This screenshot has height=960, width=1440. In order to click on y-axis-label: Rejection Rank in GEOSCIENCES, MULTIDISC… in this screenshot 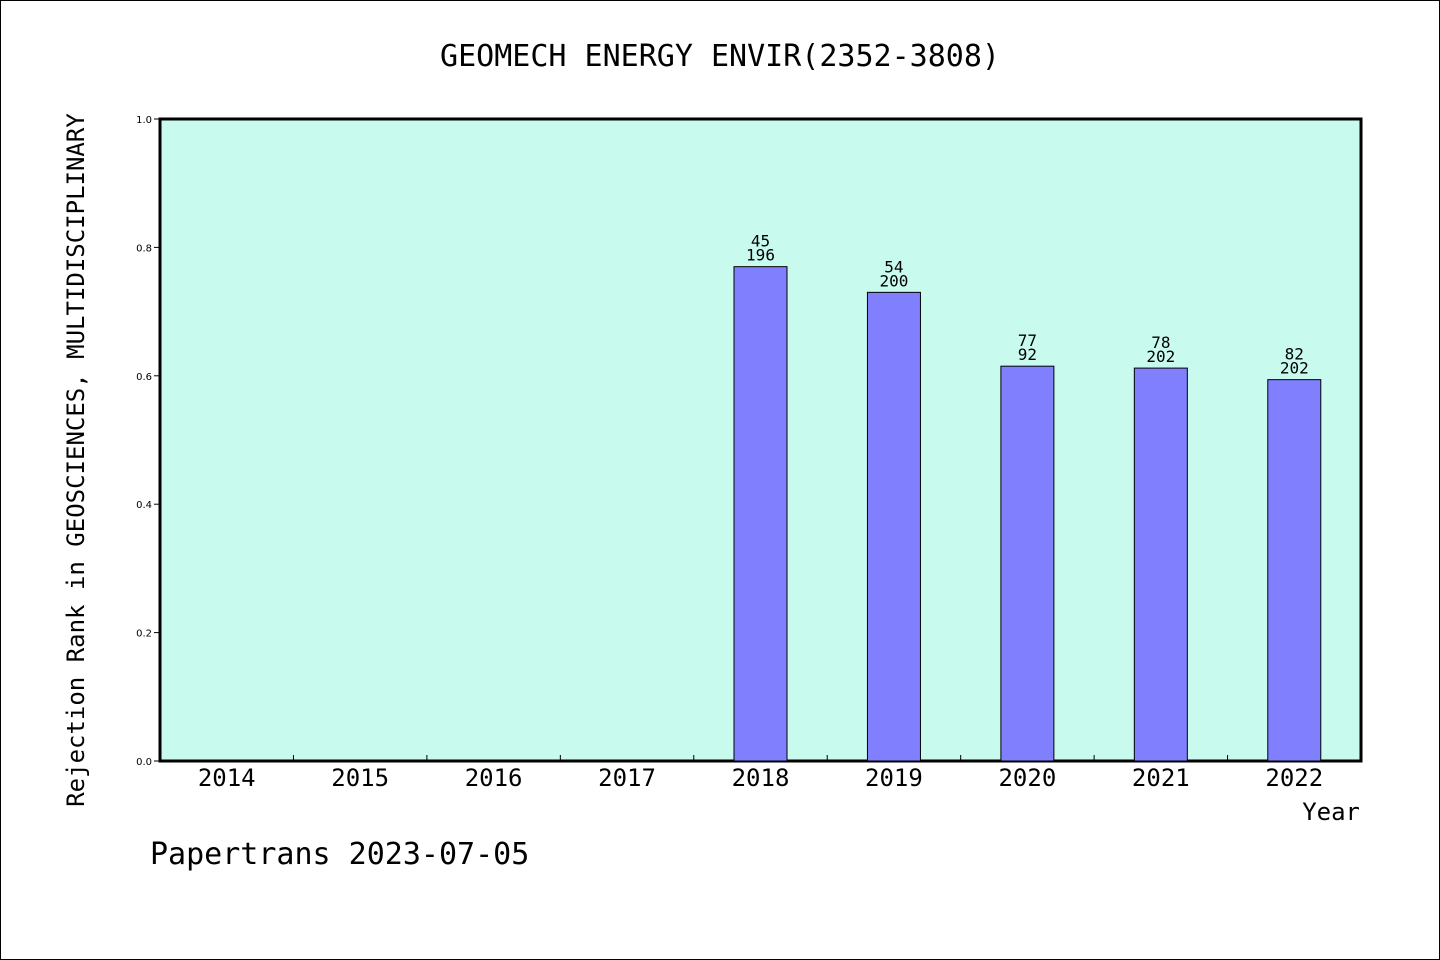, I will do `click(76, 460)`.